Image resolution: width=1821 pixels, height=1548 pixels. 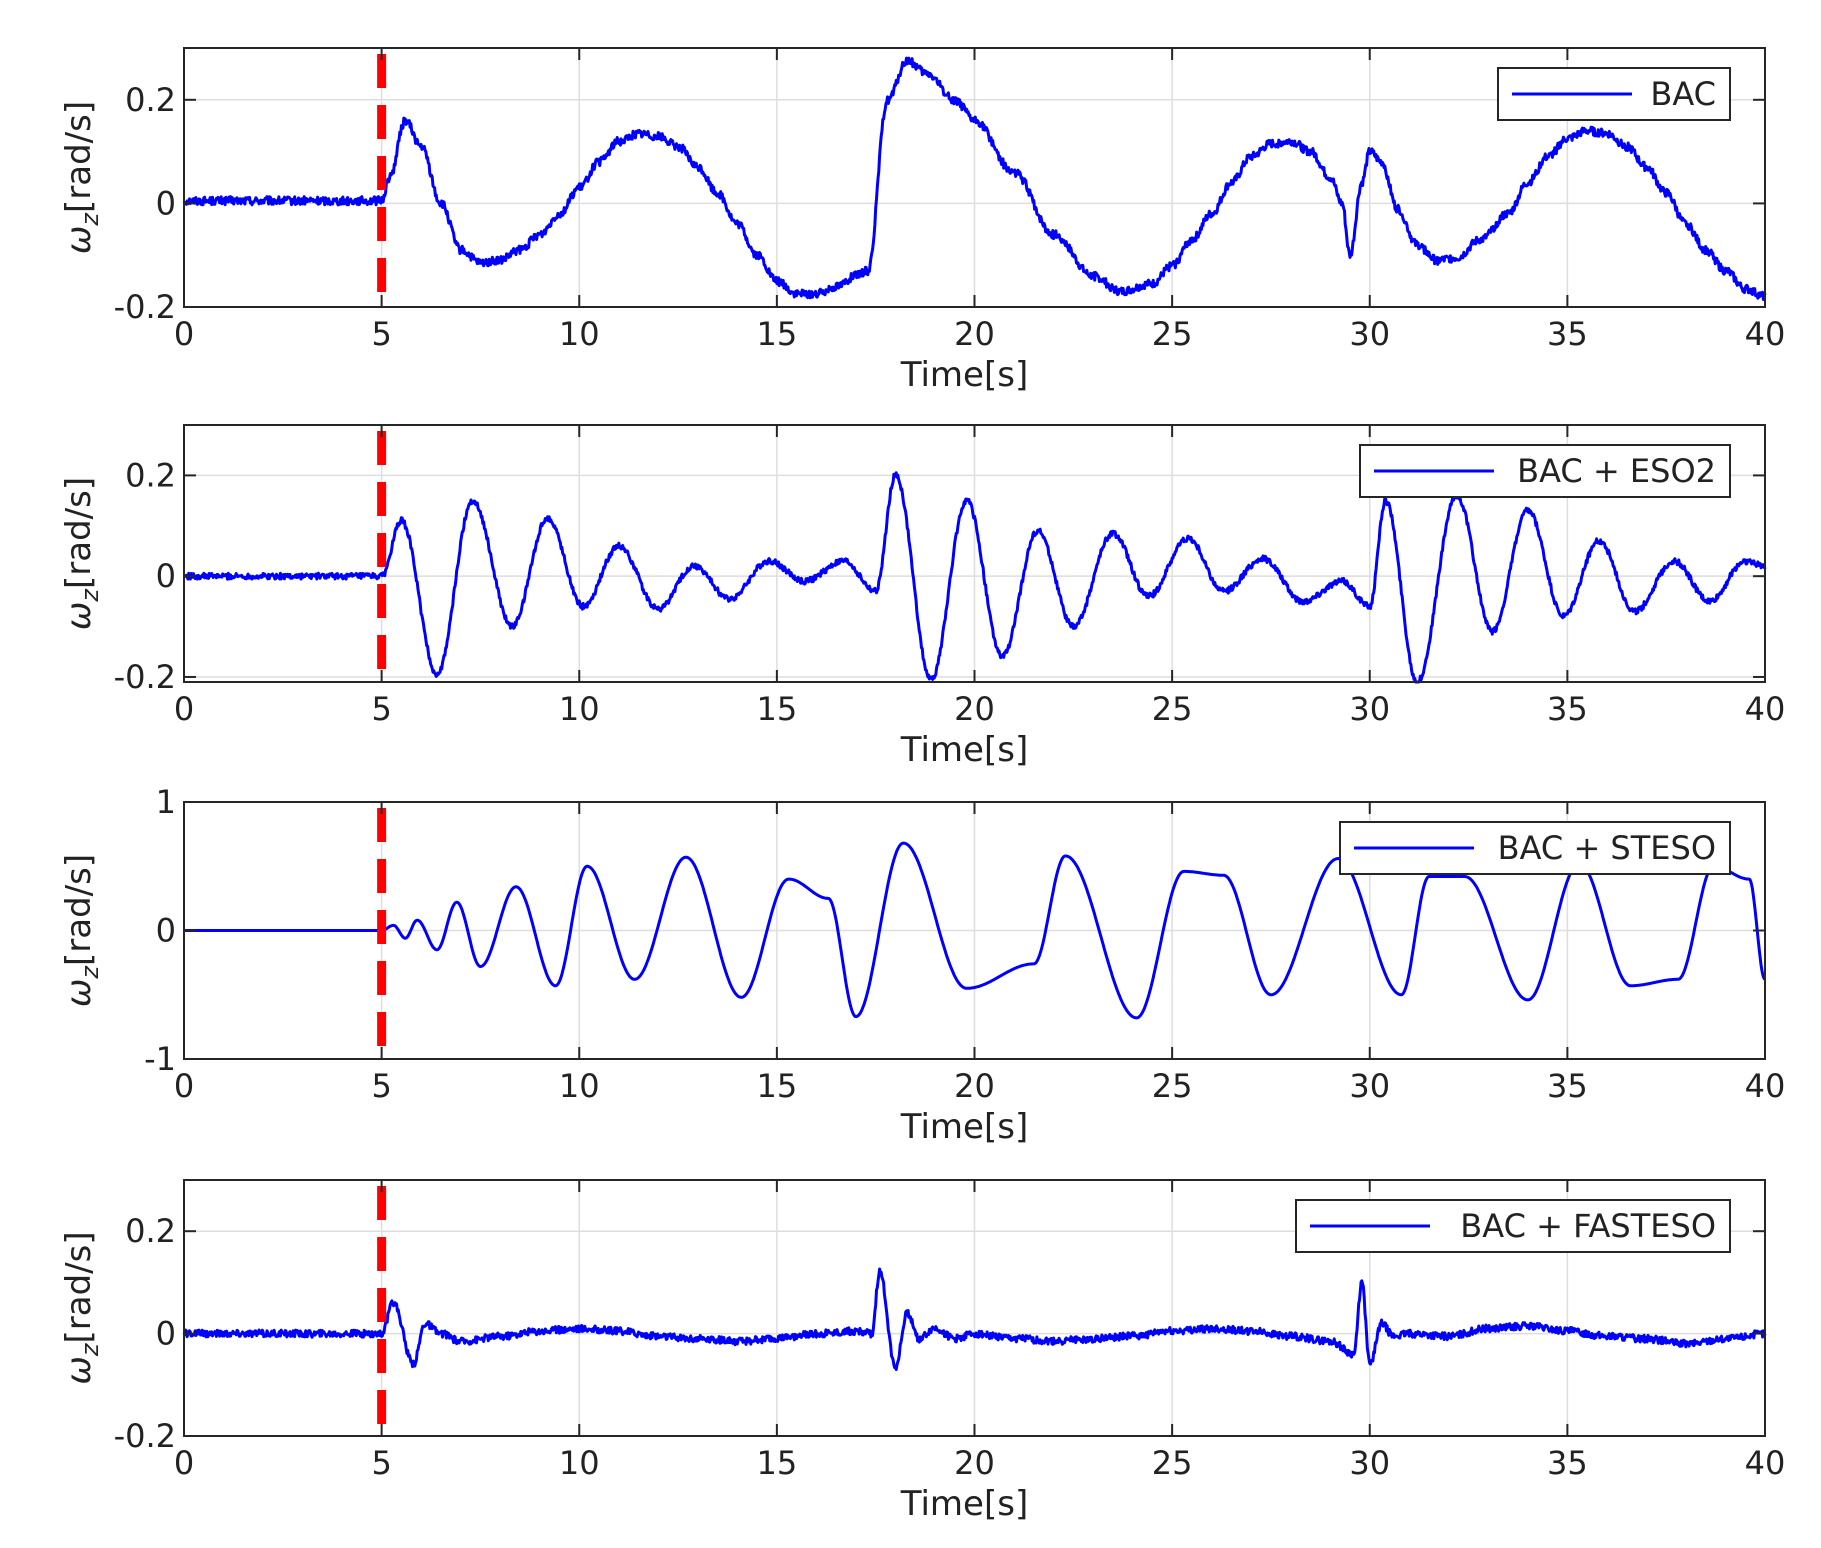 I want to click on legend-label: BAC + STESO, so click(x=1607, y=848).